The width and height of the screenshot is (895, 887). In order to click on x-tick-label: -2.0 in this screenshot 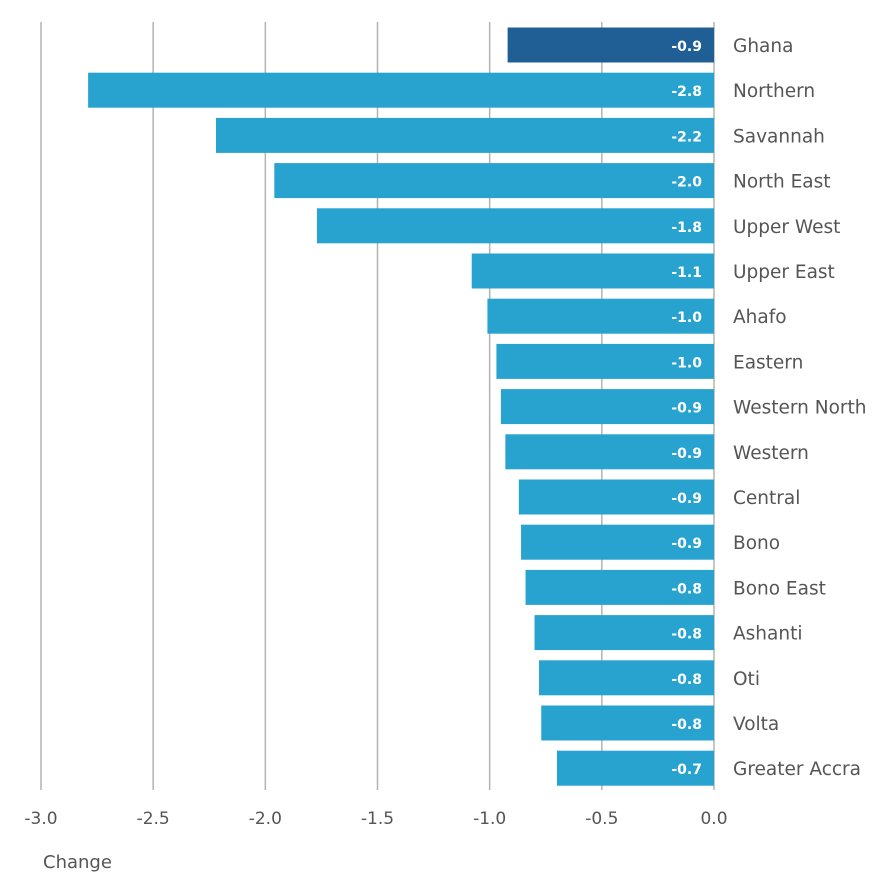, I will do `click(265, 819)`.